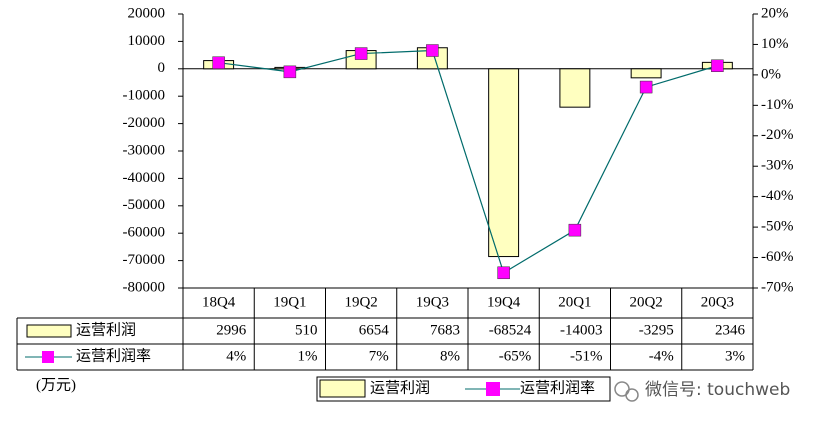 The image size is (829, 428). What do you see at coordinates (162, 68) in the screenshot?
I see `y-tick-label: 0` at bounding box center [162, 68].